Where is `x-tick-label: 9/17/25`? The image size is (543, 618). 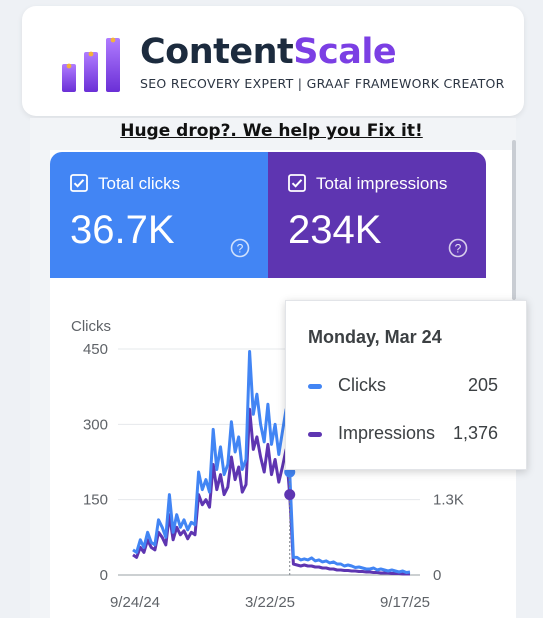 x-tick-label: 9/17/25 is located at coordinates (405, 602).